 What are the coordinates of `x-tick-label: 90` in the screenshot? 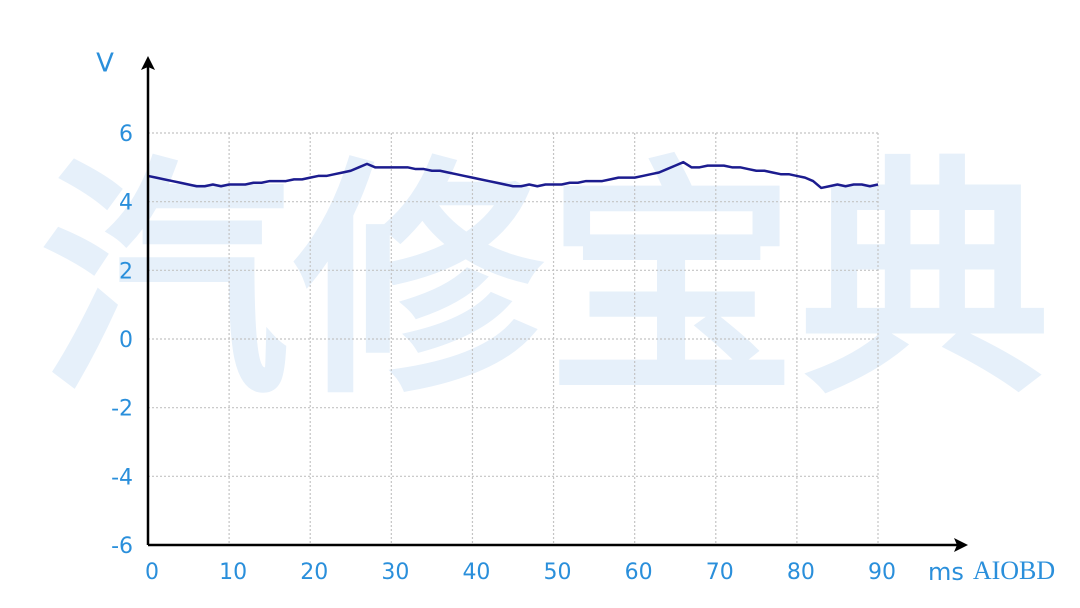 It's located at (882, 572).